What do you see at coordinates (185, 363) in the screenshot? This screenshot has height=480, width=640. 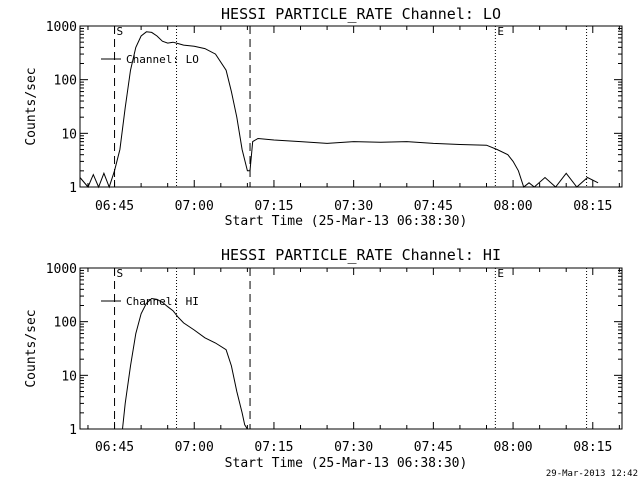 I see `data-series-line` at bounding box center [185, 363].